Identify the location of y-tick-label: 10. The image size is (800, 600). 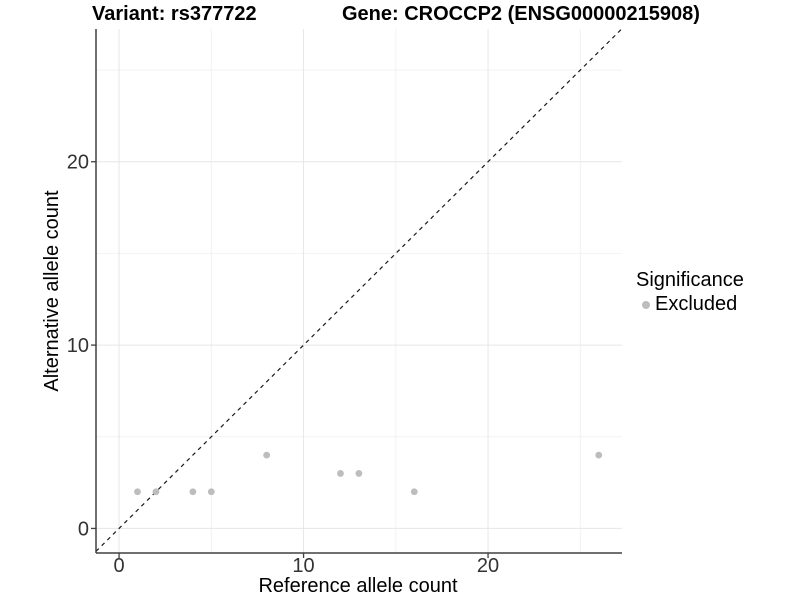
(78, 346).